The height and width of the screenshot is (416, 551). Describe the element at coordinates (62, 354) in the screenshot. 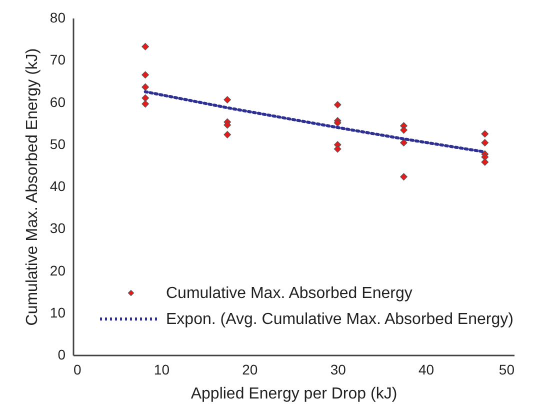

I see `y-tick-label: 0` at that location.